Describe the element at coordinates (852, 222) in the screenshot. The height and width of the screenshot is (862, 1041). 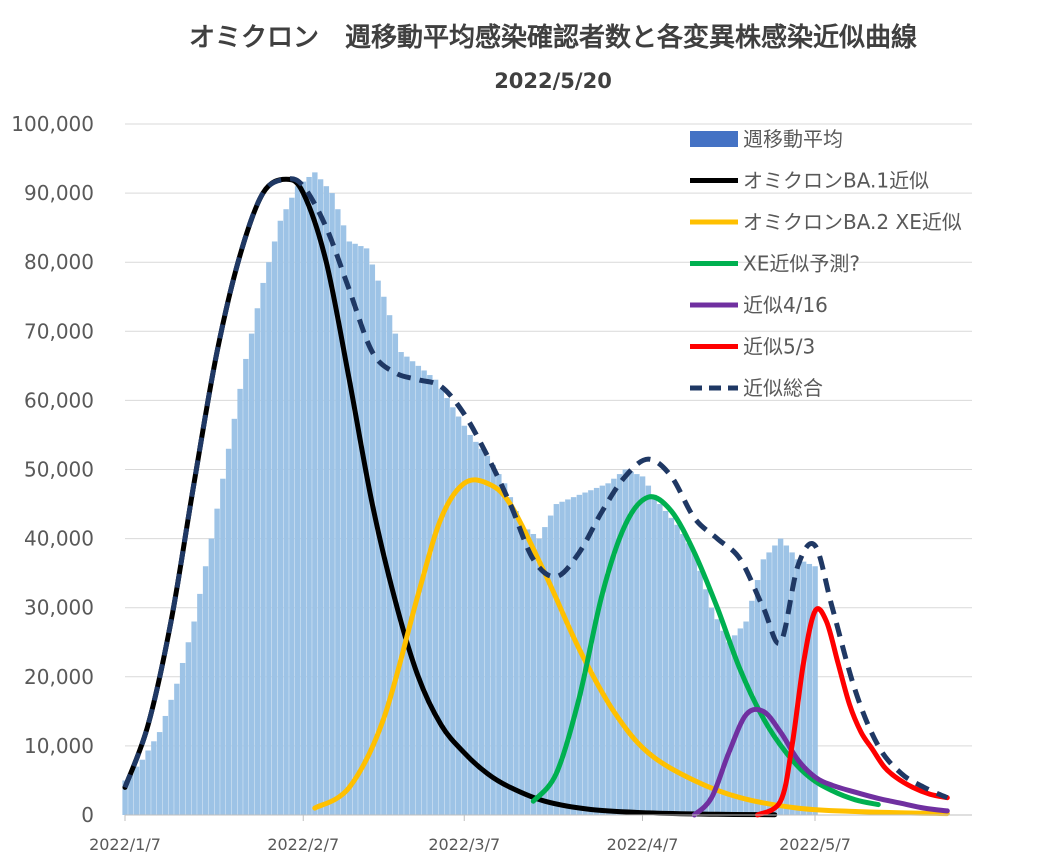
I see `legend-label: オミクロンBA.2 XE近似` at that location.